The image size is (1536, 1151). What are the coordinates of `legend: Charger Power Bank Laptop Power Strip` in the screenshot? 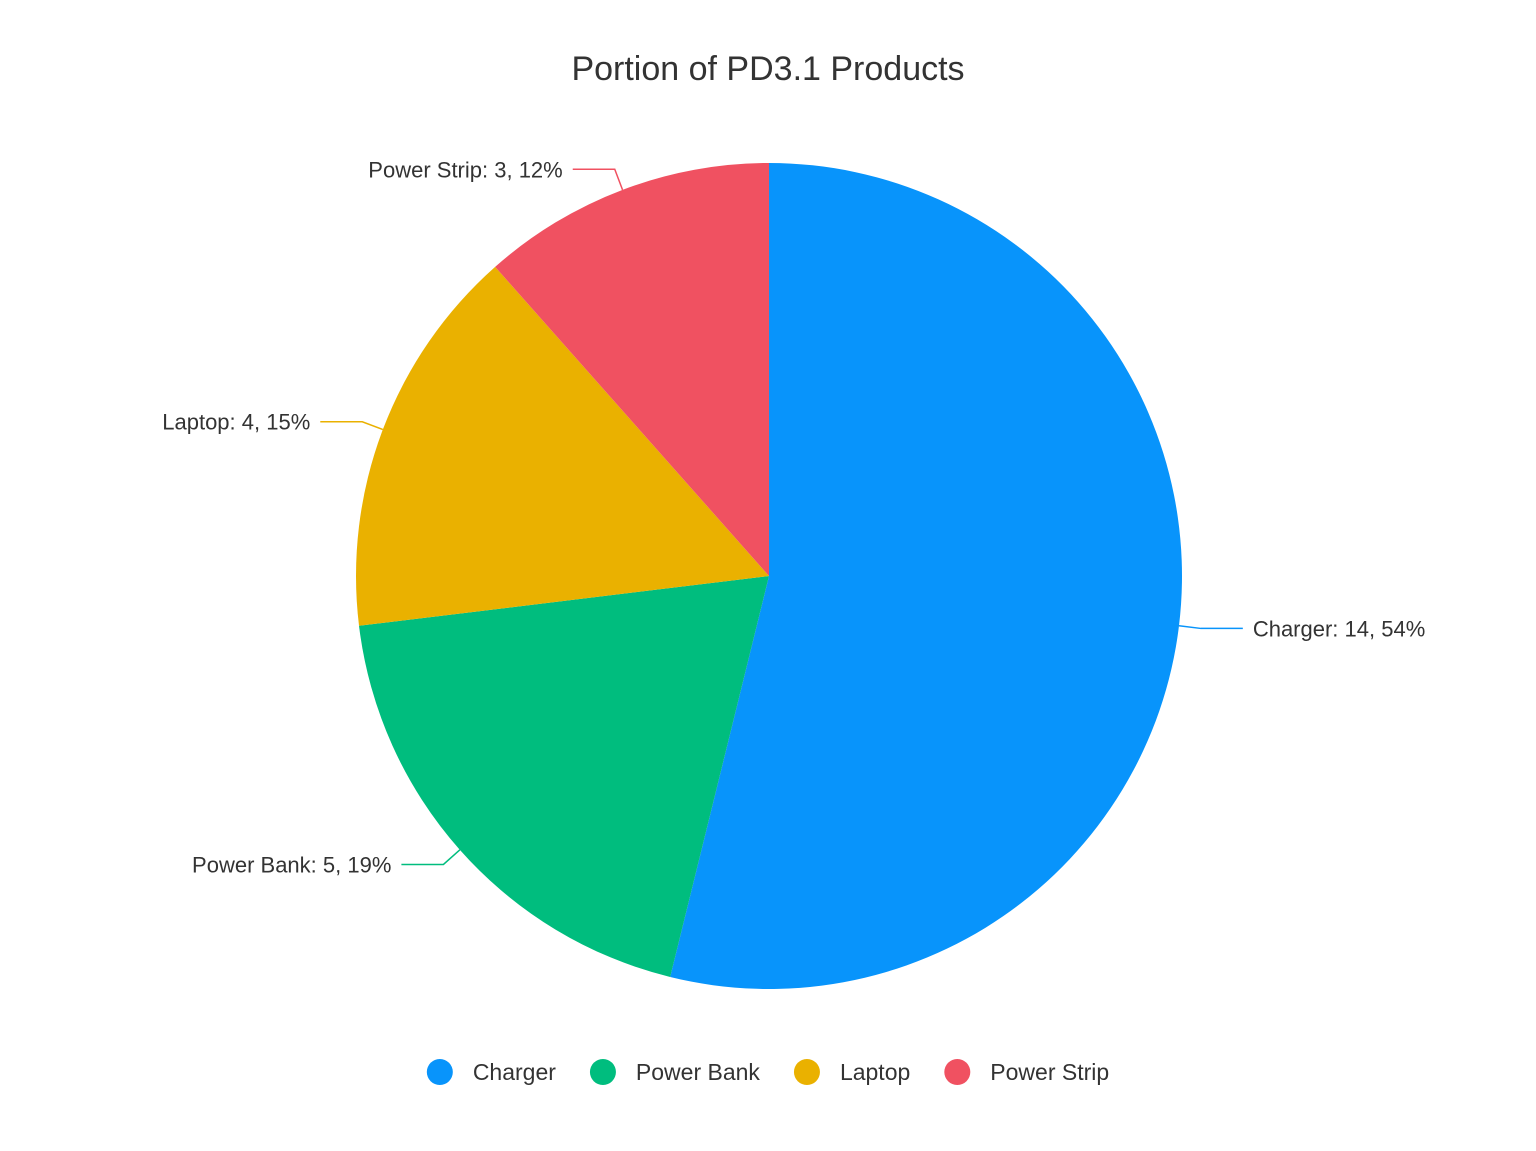 It's located at (767, 1072).